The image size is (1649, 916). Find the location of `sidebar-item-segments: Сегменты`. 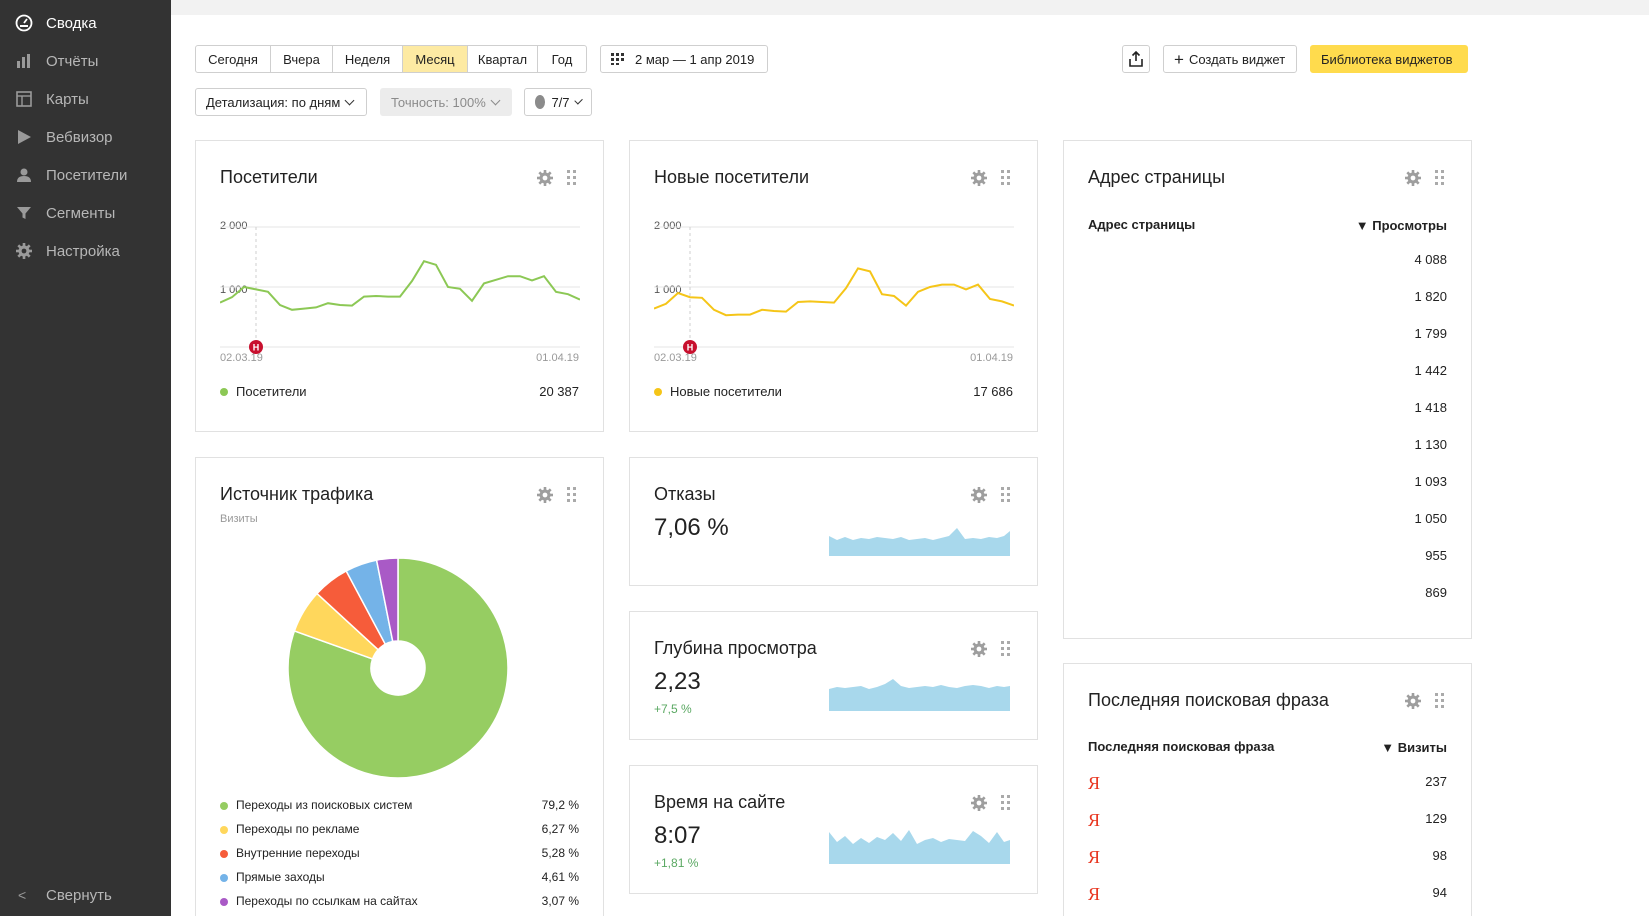

sidebar-item-segments: Сегменты is located at coordinates (85, 213).